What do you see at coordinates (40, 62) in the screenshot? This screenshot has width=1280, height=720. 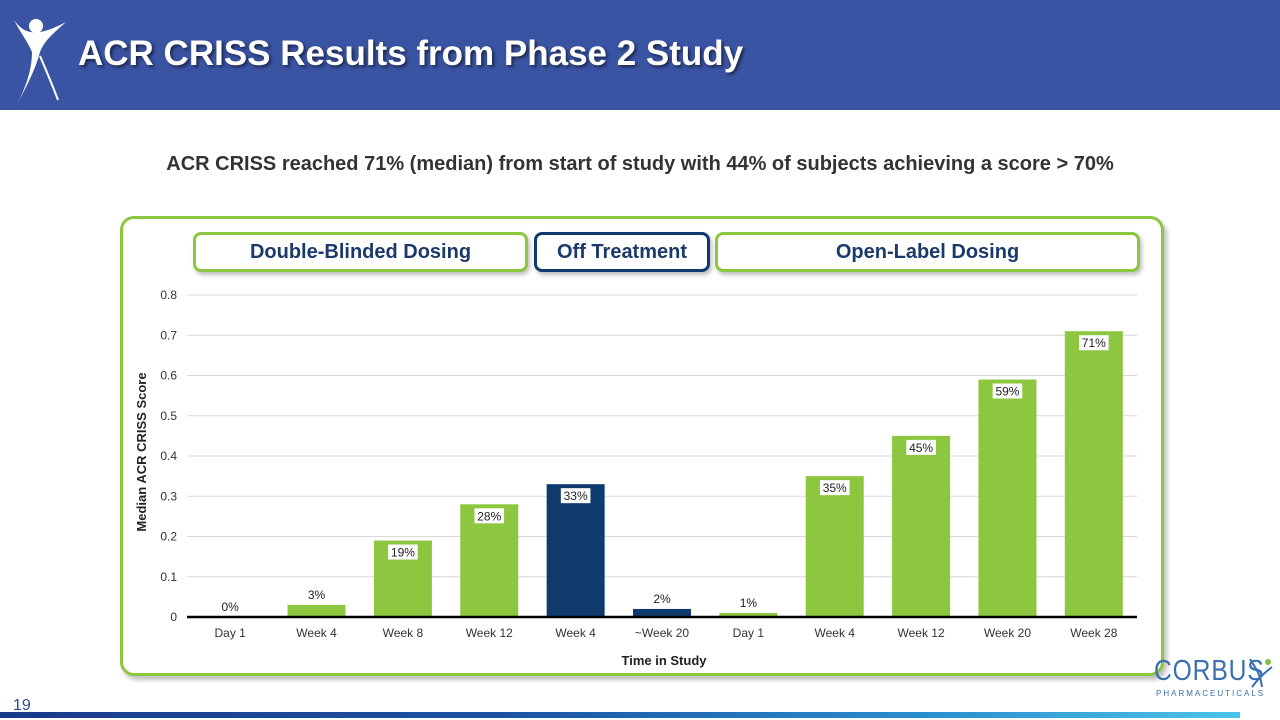 I see `company-figure-icon` at bounding box center [40, 62].